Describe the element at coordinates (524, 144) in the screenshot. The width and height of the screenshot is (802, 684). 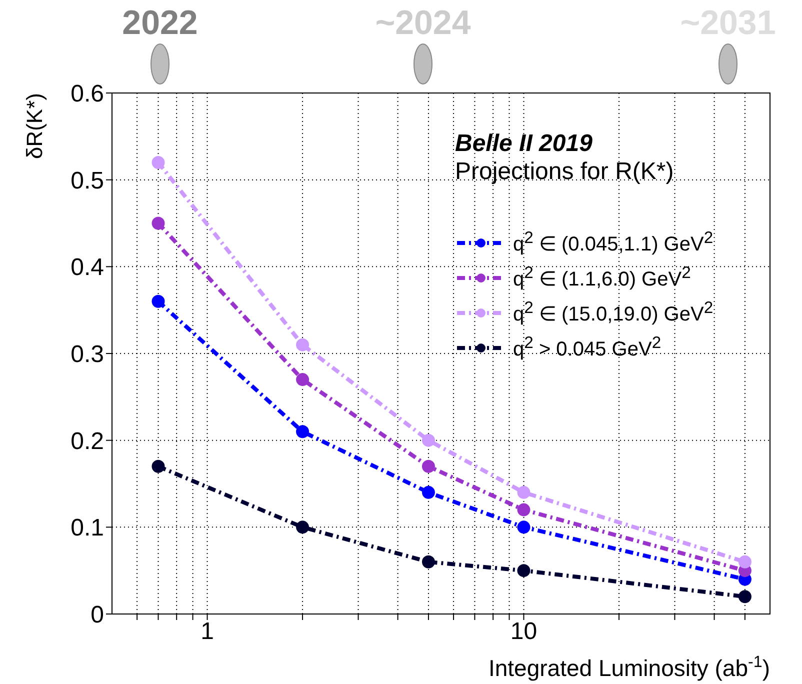
I see `text: Belle II 2019` at that location.